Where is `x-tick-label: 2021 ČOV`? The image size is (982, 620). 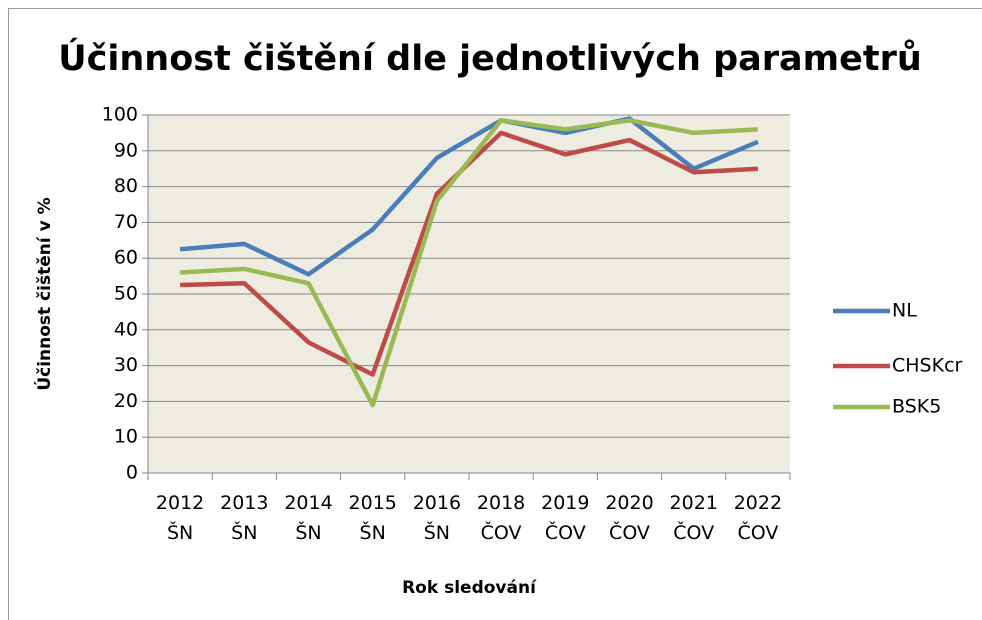 x-tick-label: 2021 ČOV is located at coordinates (694, 518).